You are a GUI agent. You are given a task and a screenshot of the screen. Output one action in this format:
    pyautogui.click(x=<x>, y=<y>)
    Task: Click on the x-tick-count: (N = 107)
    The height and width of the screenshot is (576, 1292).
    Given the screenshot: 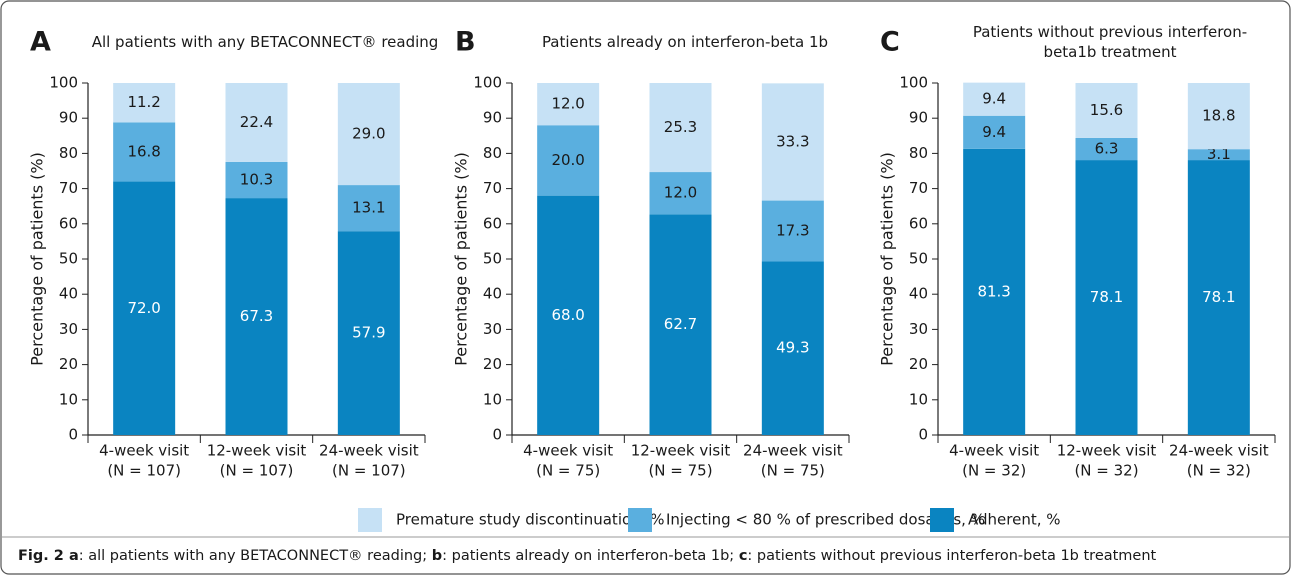 What is the action you would take?
    pyautogui.click(x=369, y=471)
    